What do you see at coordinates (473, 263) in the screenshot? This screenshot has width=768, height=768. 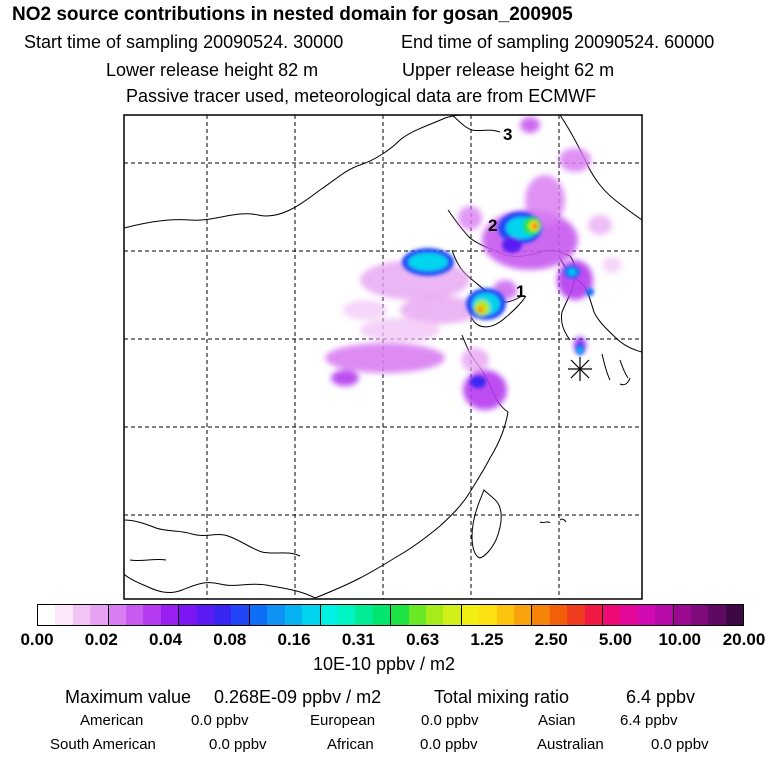 I see `concentration-field` at bounding box center [473, 263].